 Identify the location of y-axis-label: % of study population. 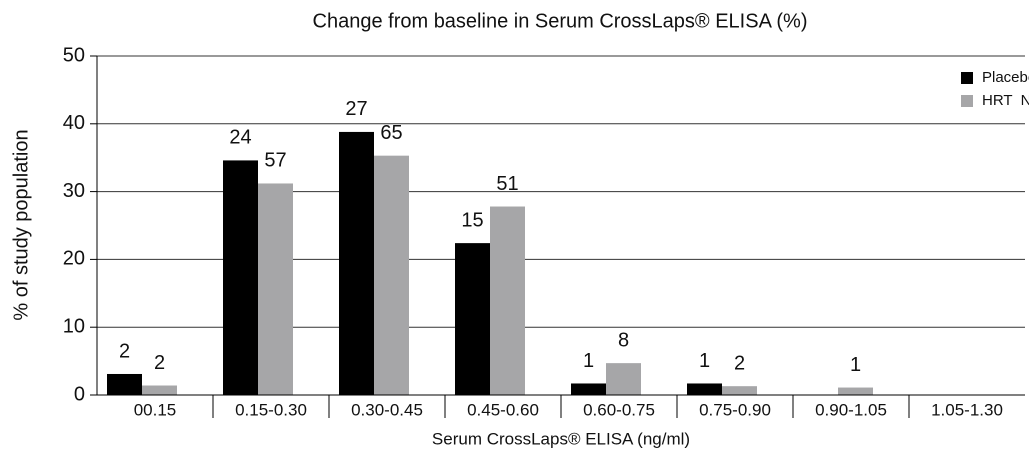
(21, 224).